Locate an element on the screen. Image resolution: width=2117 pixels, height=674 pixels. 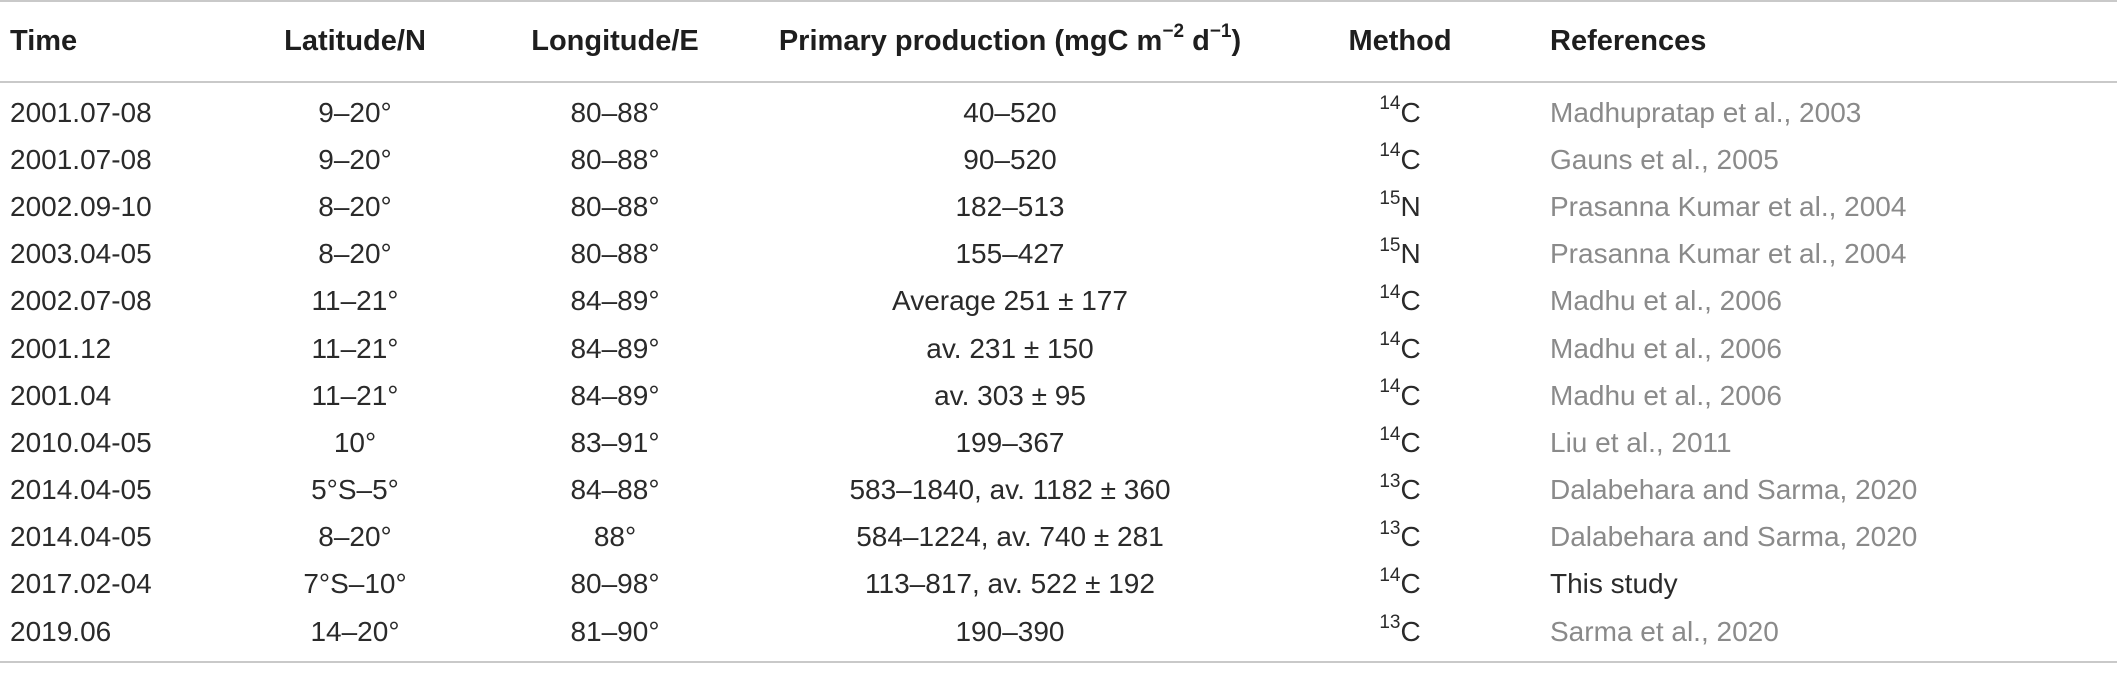
cell-latitude: 14–20° is located at coordinates (355, 636).